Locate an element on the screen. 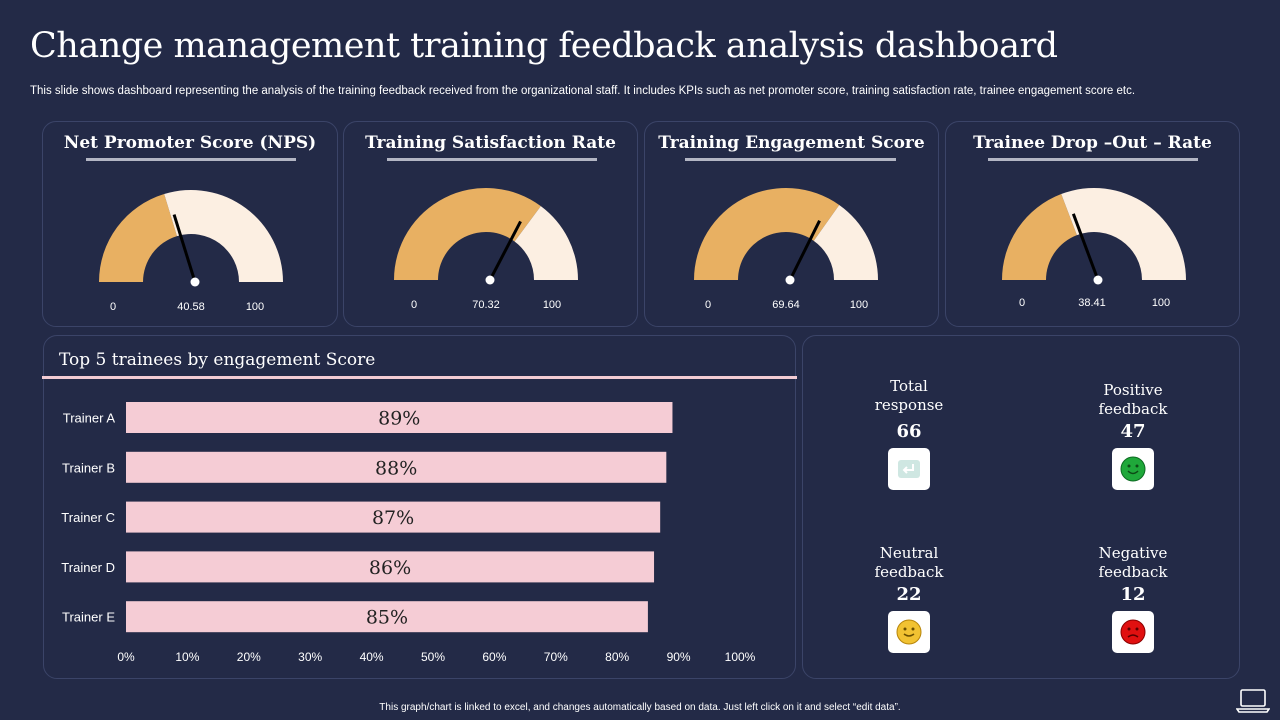 The width and height of the screenshot is (1280, 720). gauge-value-label: 69.64 is located at coordinates (786, 305).